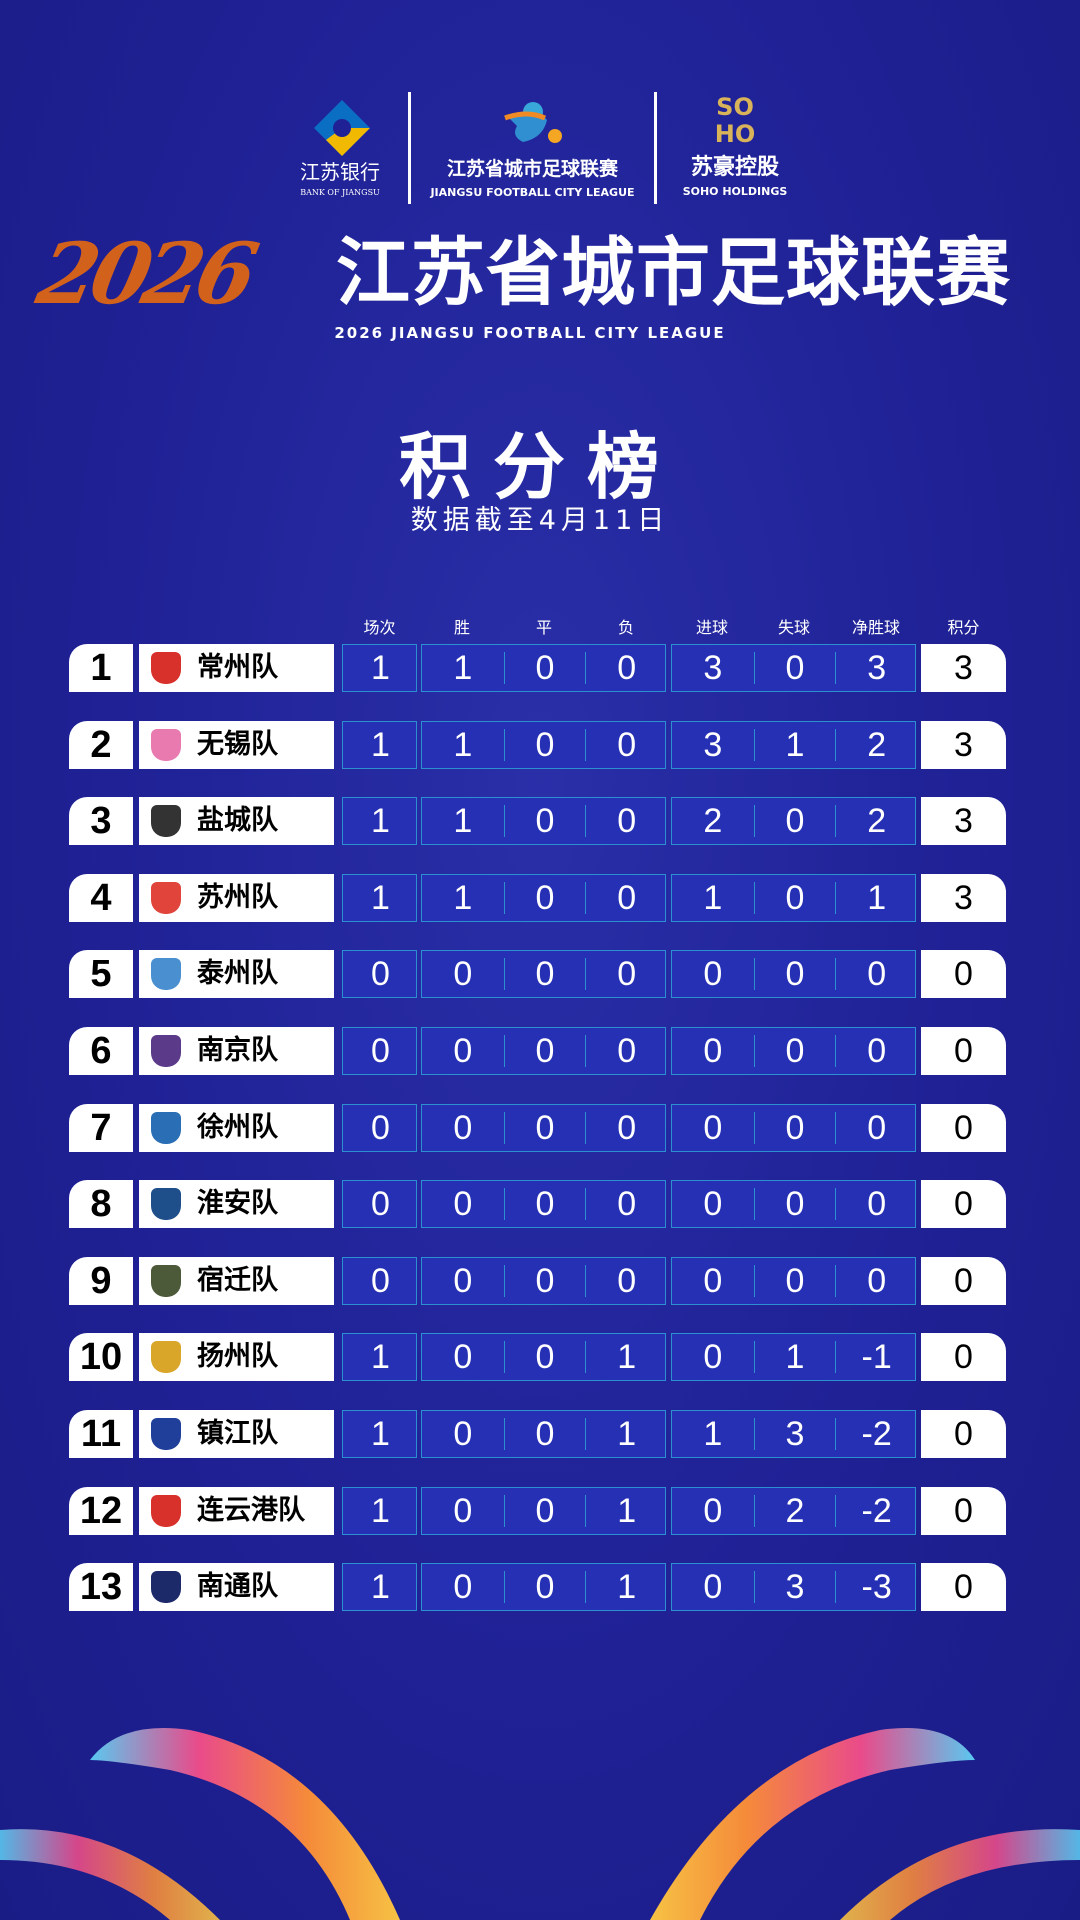 This screenshot has height=1920, width=1080. Describe the element at coordinates (540, 1357) in the screenshot. I see `table-row: 10 扬州队 1 0 0 1 0 1 -1 0` at that location.